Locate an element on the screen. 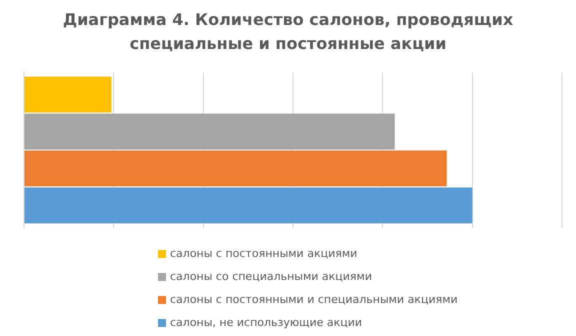  legend-label: салоны с постоянными акциями is located at coordinates (264, 253).